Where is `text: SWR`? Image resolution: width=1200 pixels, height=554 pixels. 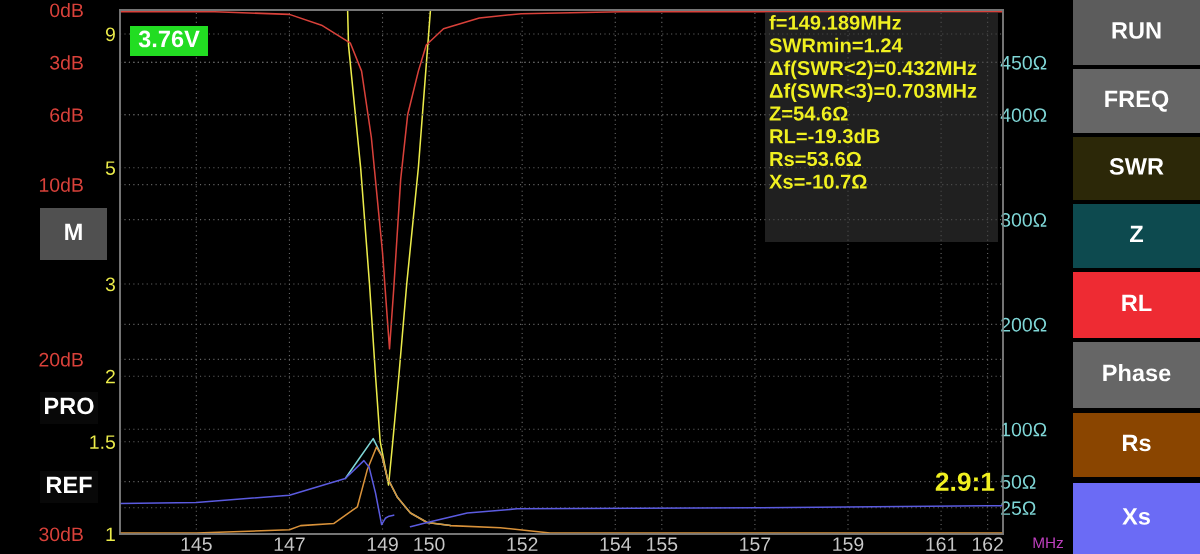
text: SWR is located at coordinates (1136, 166).